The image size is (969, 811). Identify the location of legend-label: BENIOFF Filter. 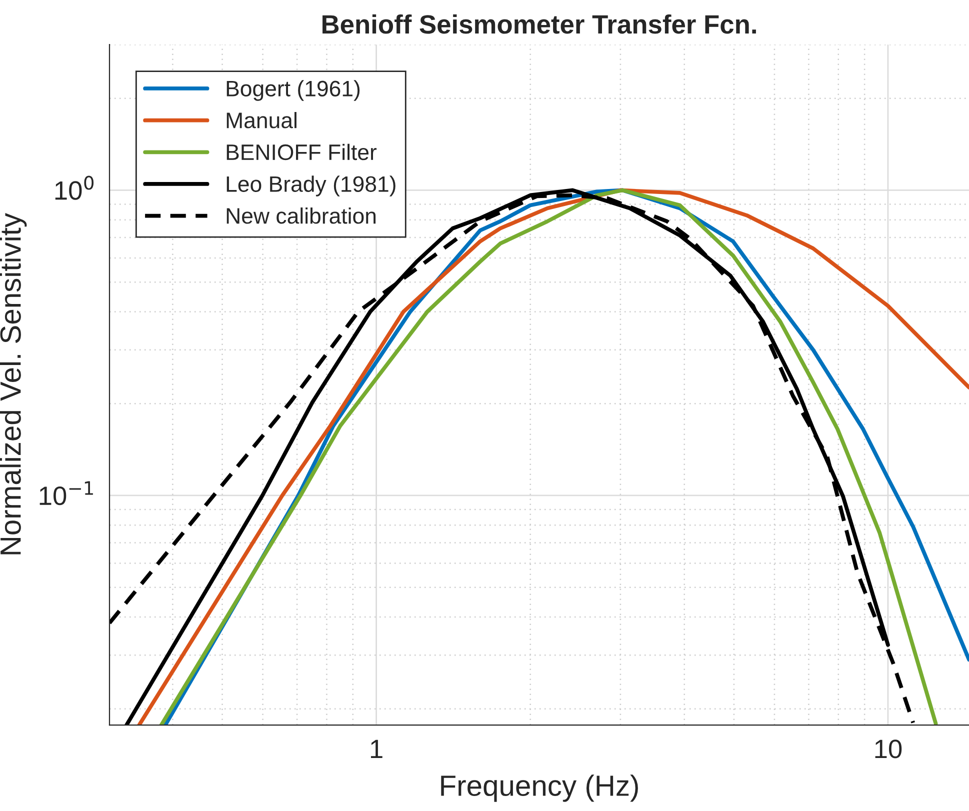
(301, 152).